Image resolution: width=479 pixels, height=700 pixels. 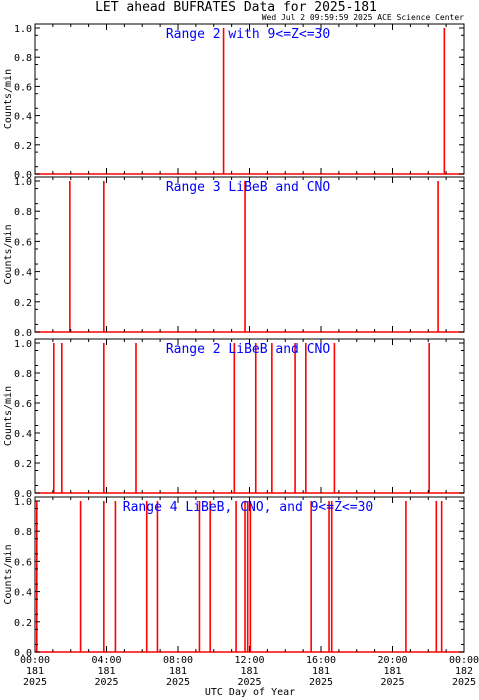 What do you see at coordinates (464, 671) in the screenshot?
I see `x-tick-day-label: 182` at bounding box center [464, 671].